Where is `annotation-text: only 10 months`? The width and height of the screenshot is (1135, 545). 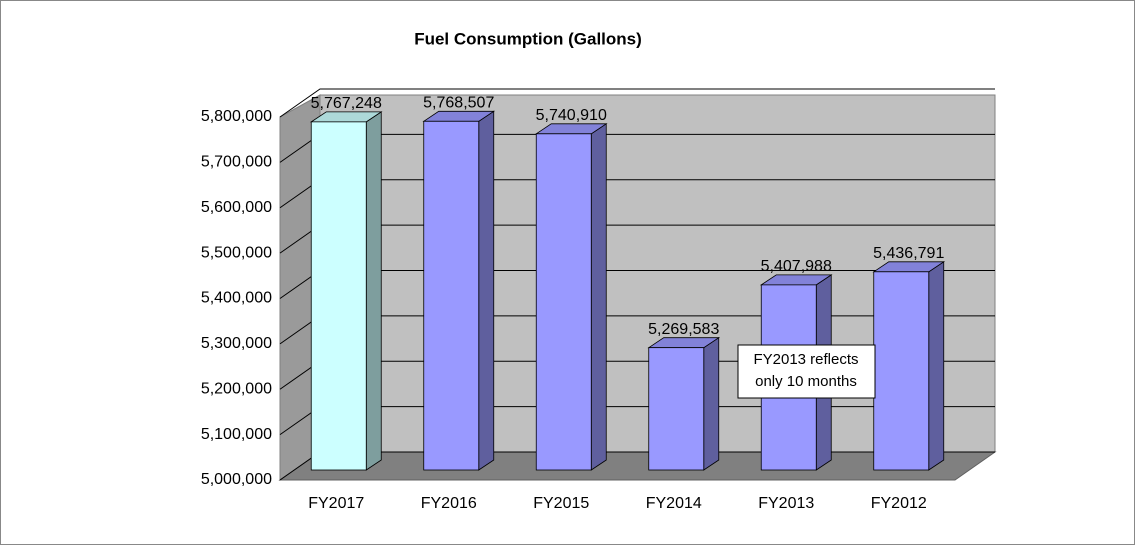
annotation-text: only 10 months is located at coordinates (806, 381).